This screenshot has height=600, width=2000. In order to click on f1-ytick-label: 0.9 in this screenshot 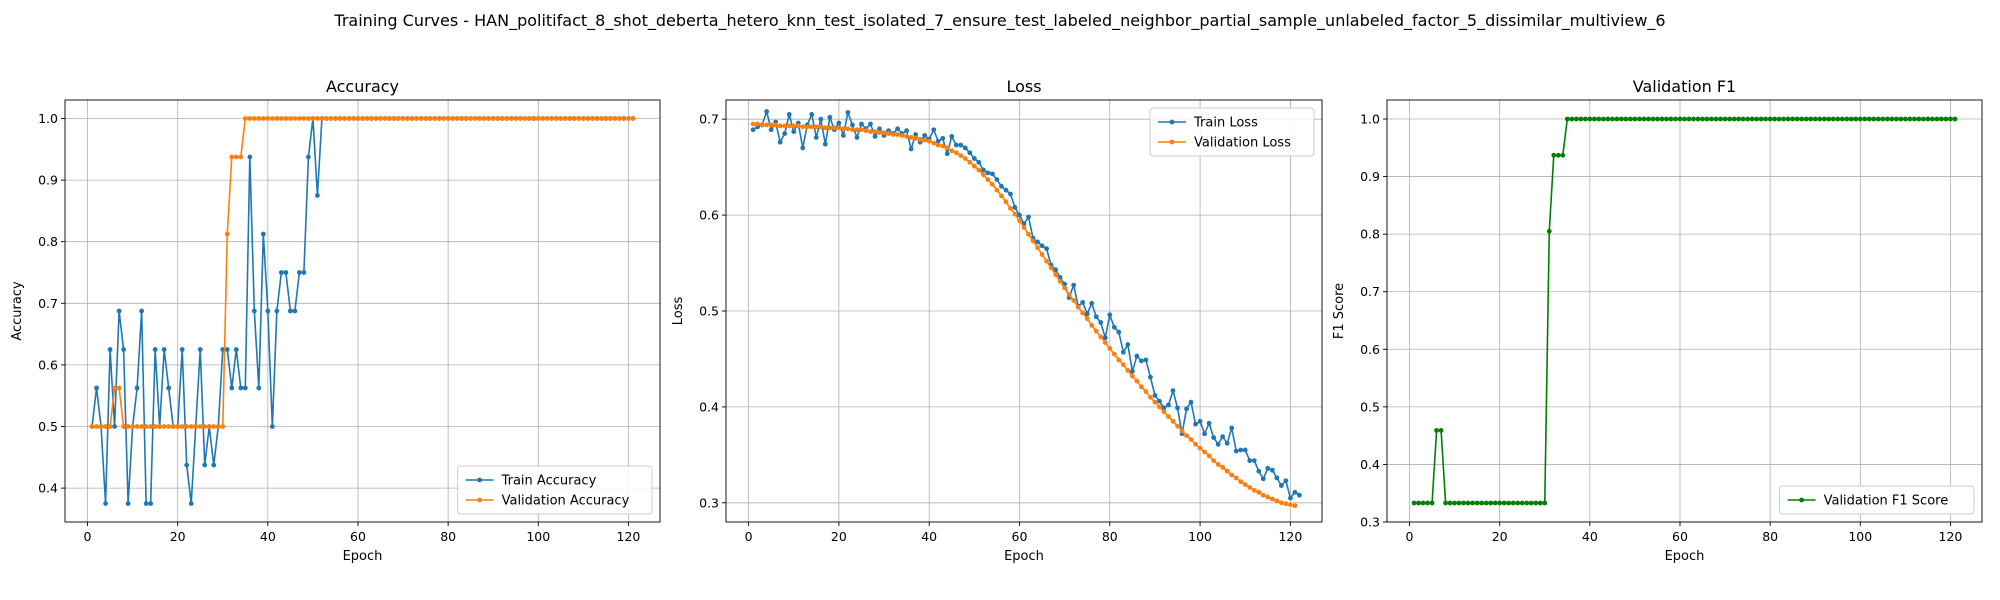, I will do `click(1370, 176)`.